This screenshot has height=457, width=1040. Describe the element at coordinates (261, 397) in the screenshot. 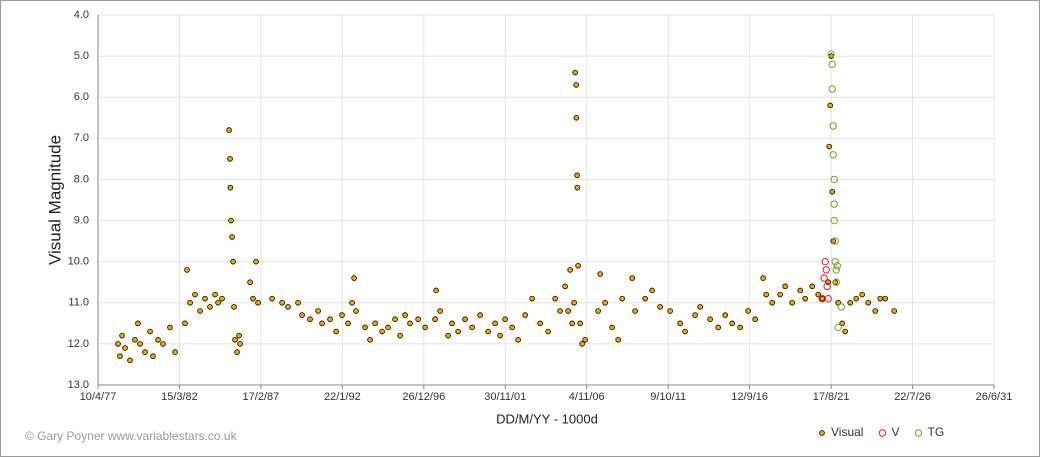

I see `x-tick-label: 17/2/87` at that location.